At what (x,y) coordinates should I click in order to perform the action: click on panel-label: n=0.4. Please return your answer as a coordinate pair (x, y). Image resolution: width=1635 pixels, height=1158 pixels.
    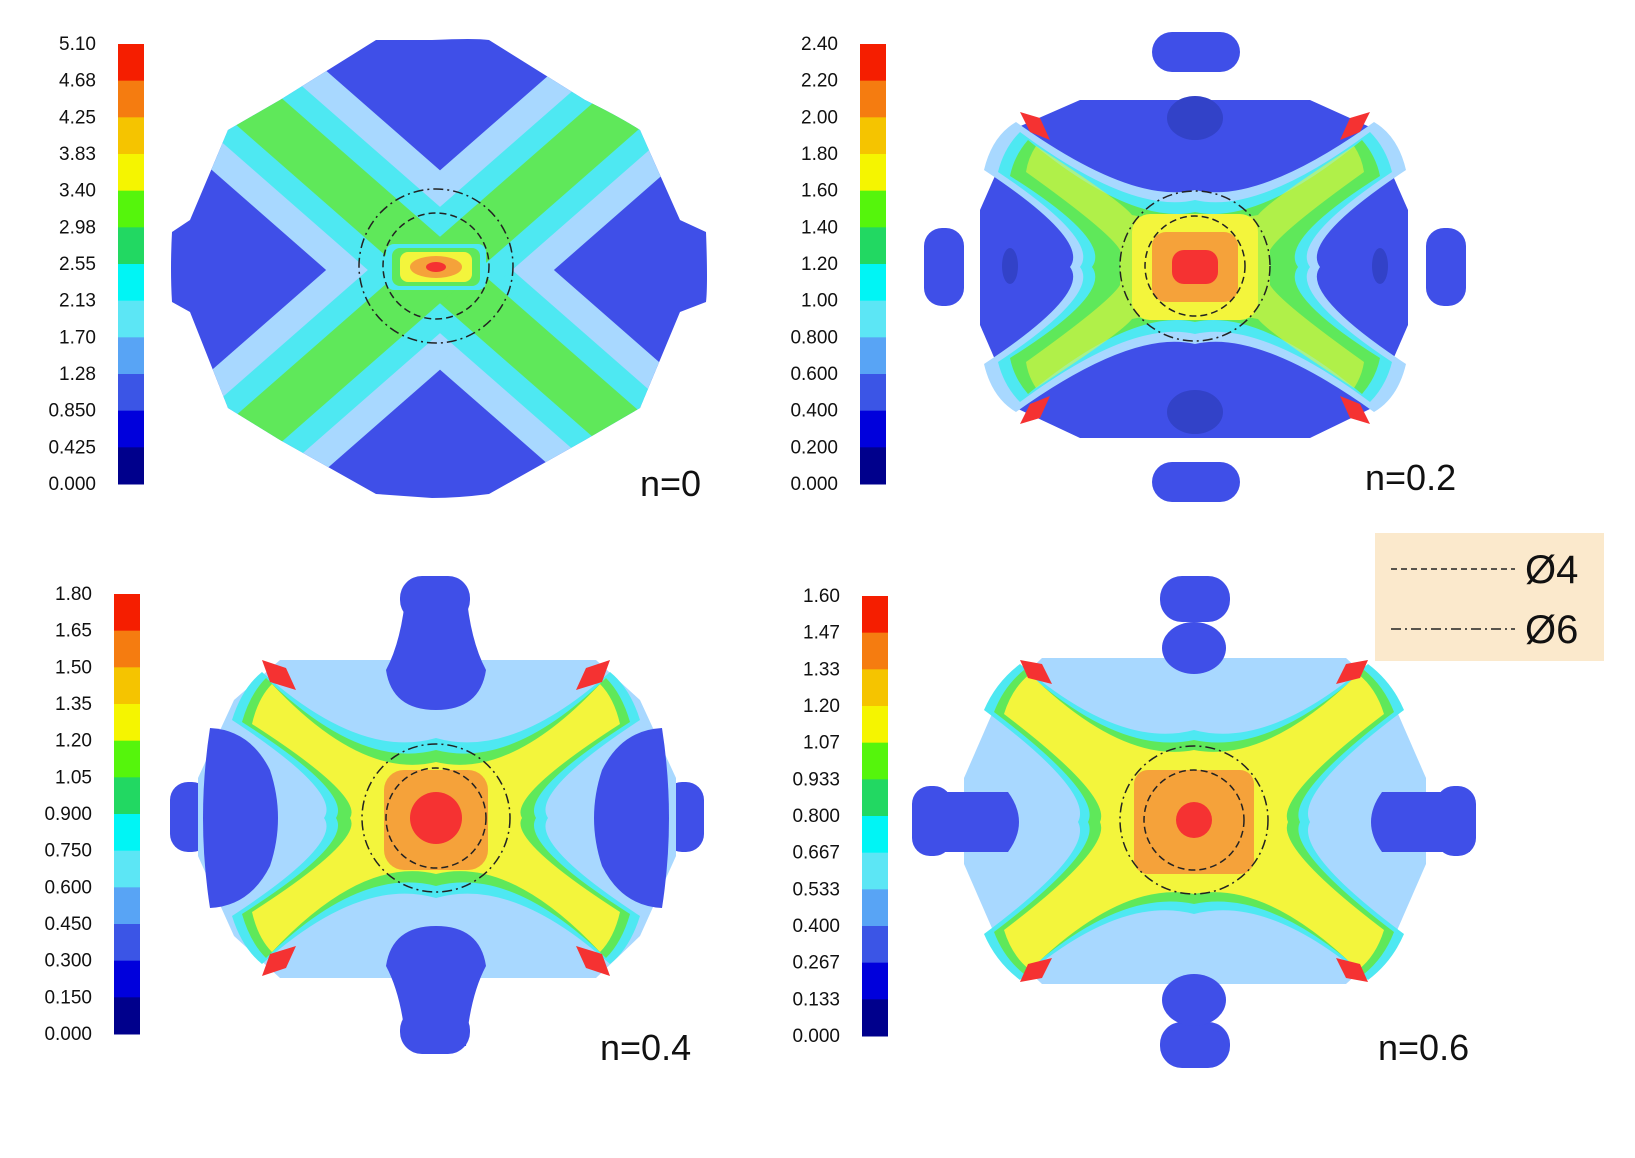
    Looking at the image, I should click on (645, 1047).